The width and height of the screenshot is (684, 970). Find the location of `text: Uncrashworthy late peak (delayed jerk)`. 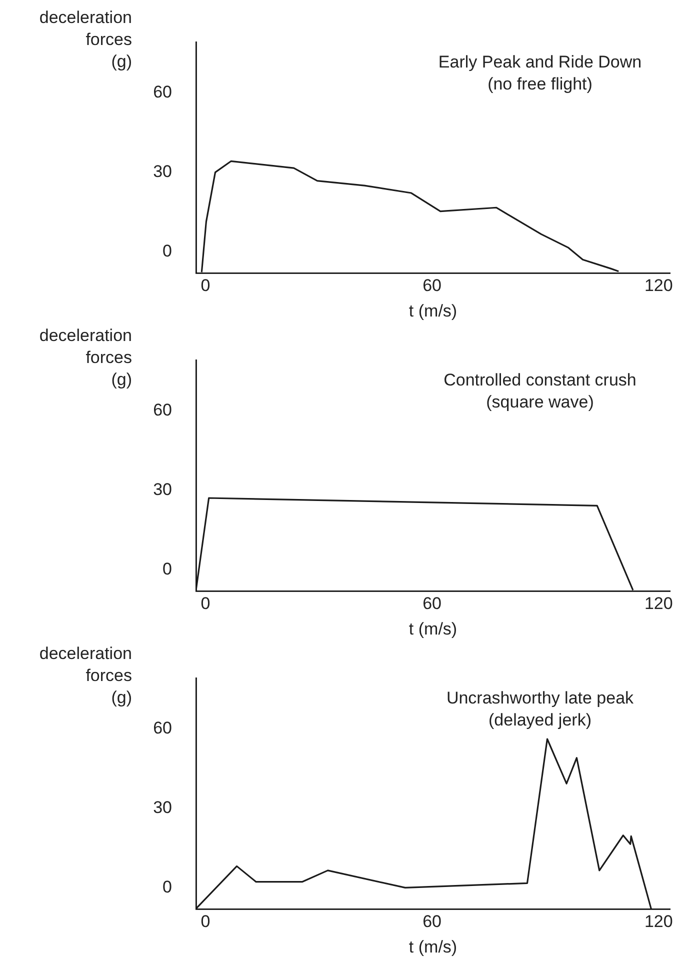

text: Uncrashworthy late peak (delayed jerk) is located at coordinates (540, 709).